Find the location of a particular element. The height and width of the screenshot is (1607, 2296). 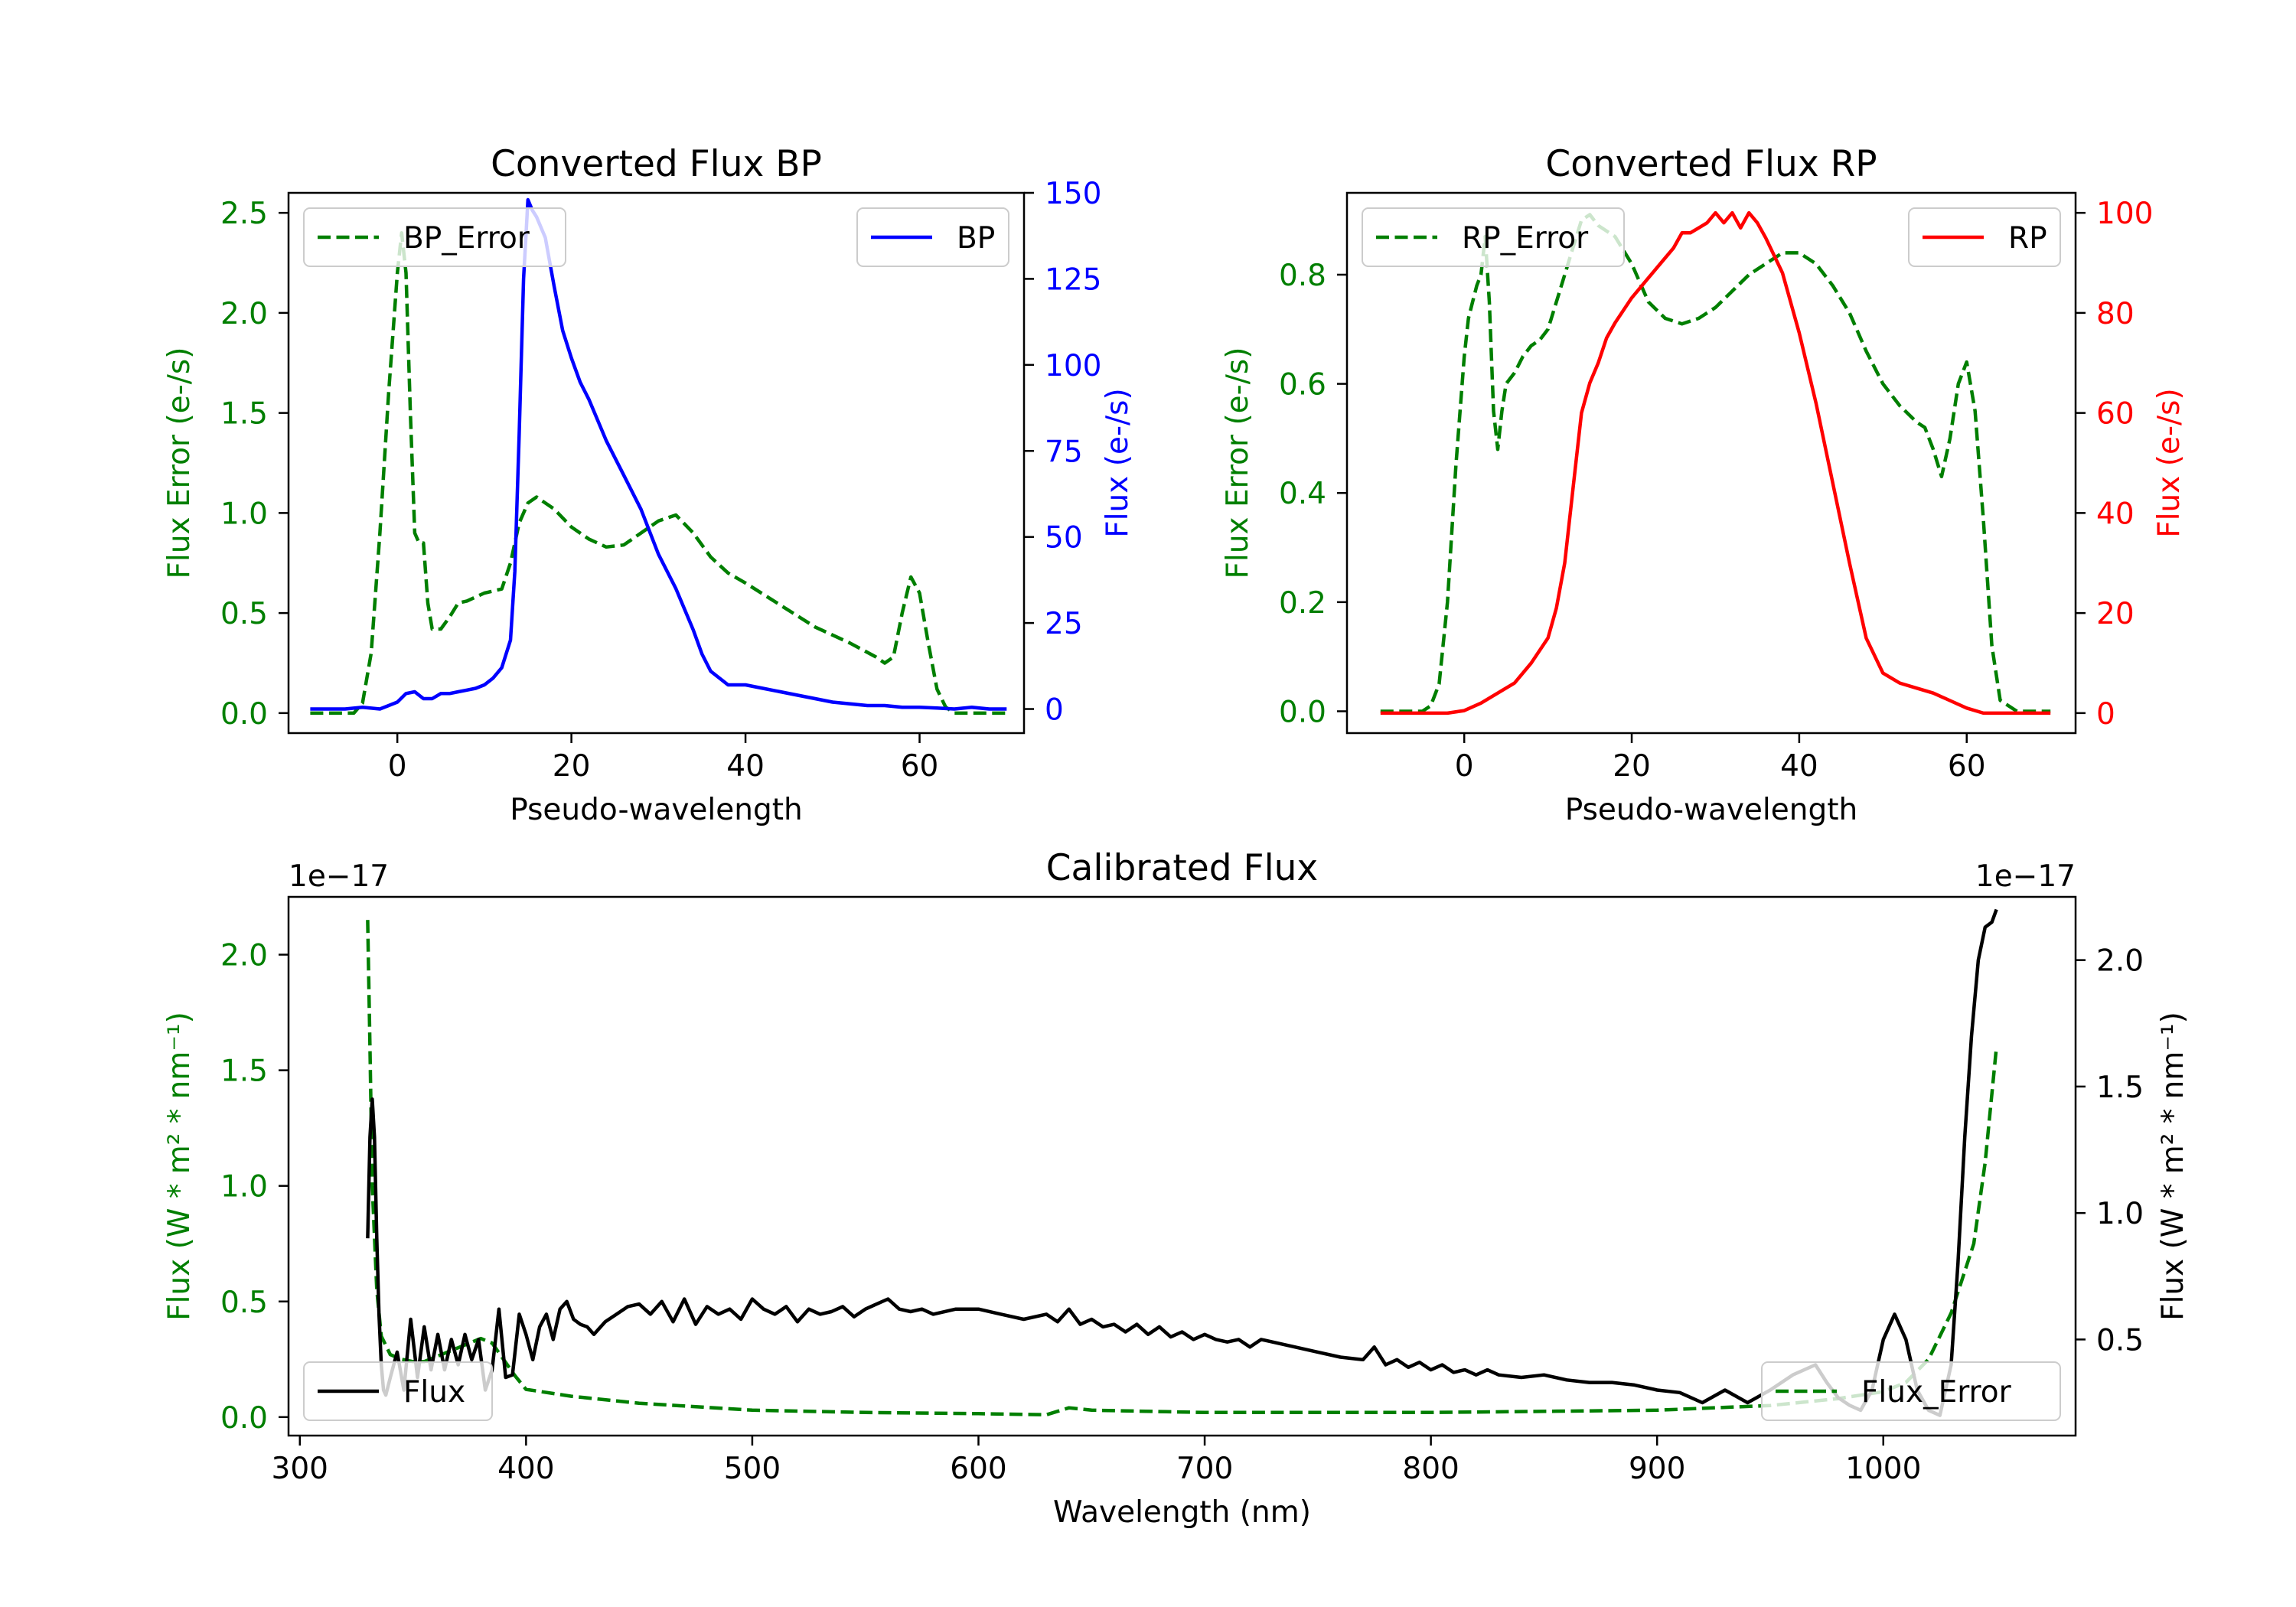

legend-right: BP is located at coordinates (932, 237).